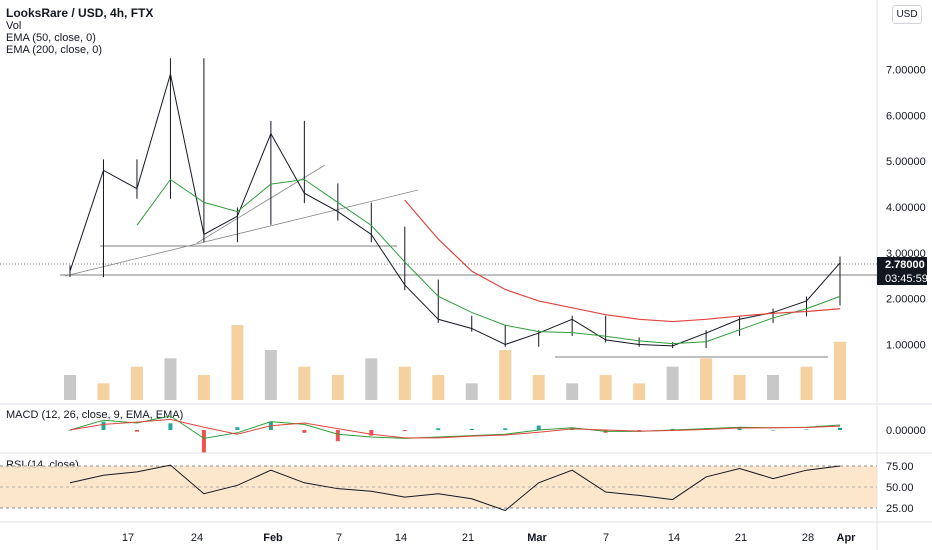 The width and height of the screenshot is (932, 550). I want to click on price-tick-label: 6.00000, so click(906, 116).